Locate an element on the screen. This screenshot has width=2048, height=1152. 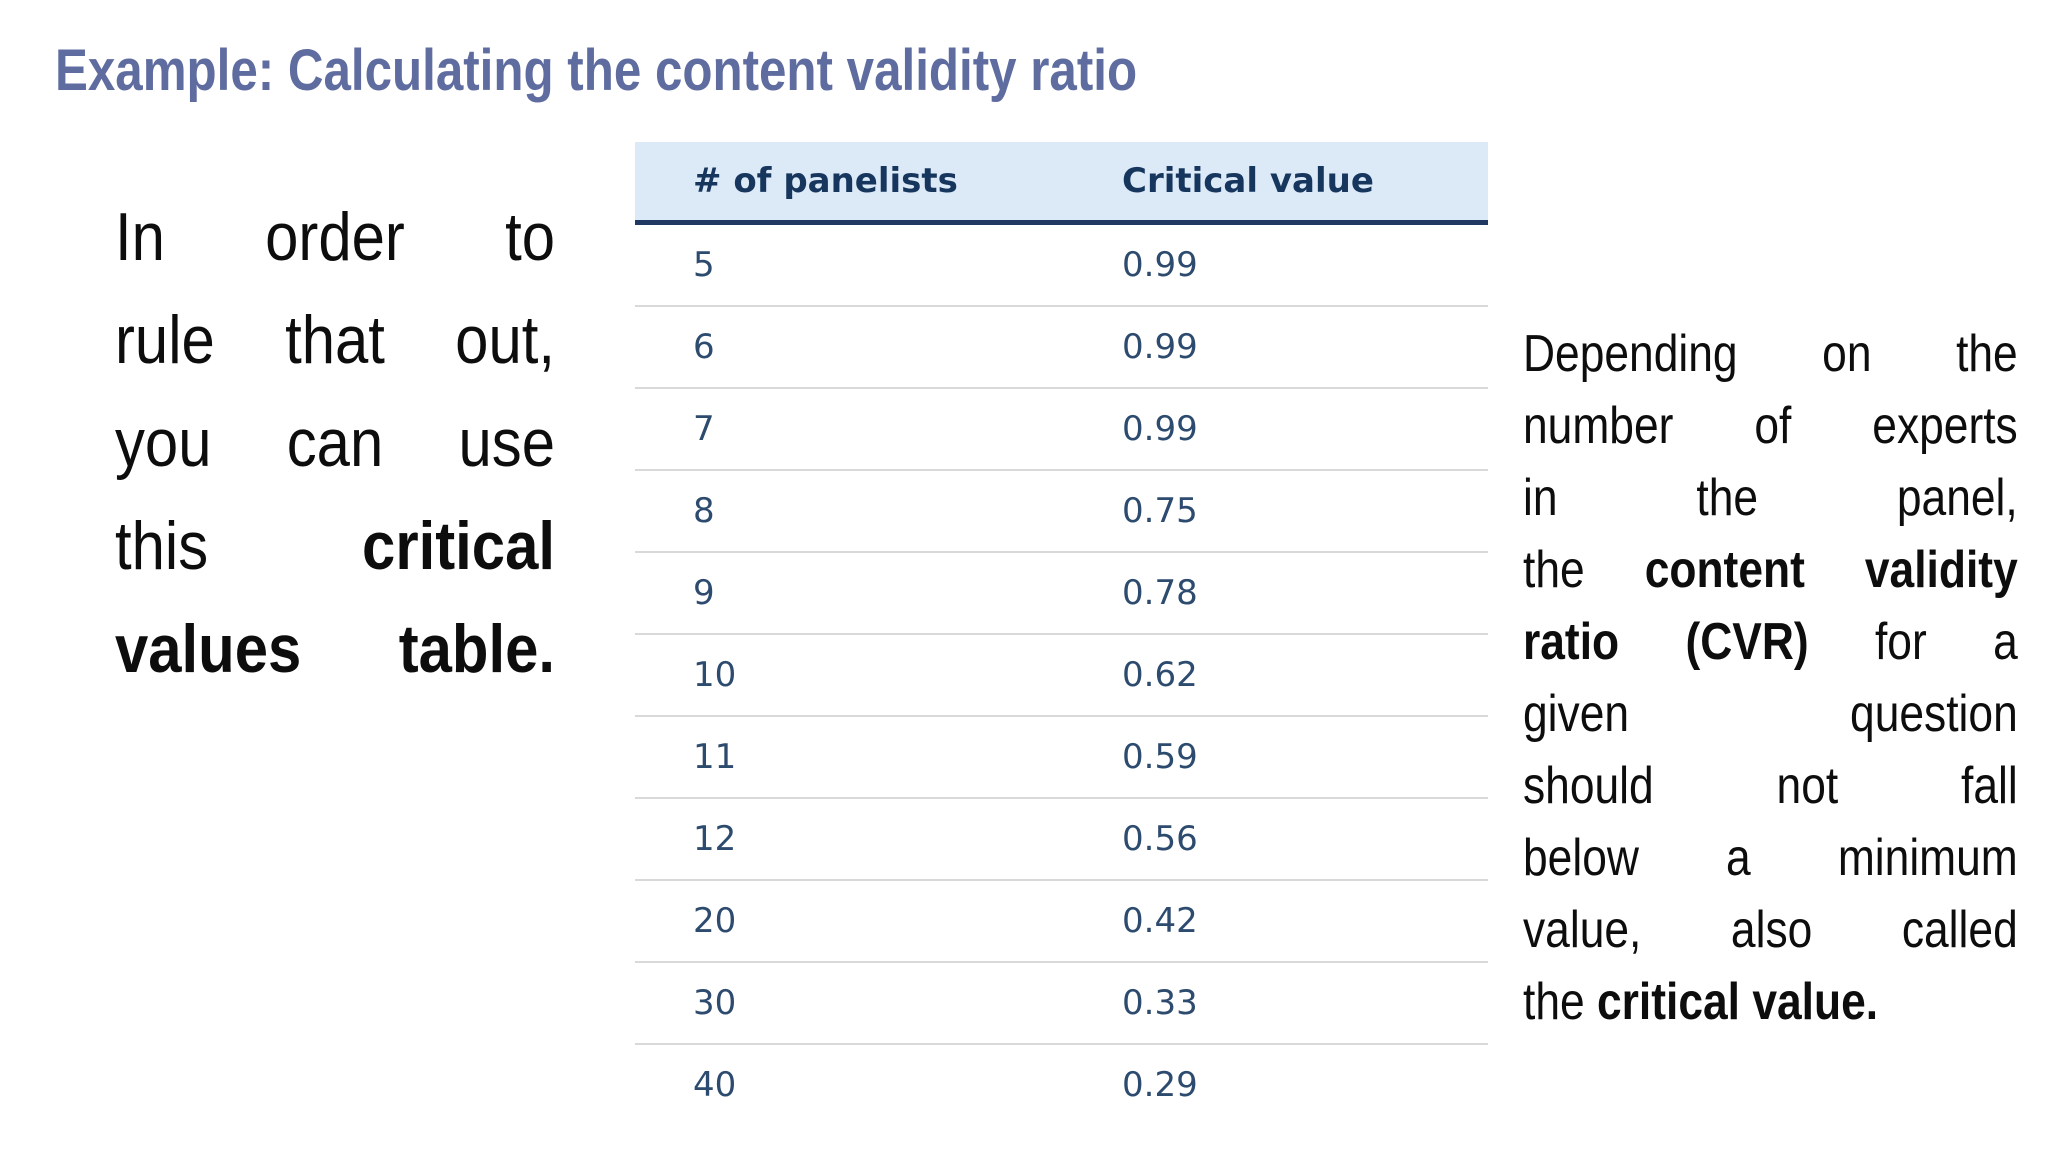
text-segment-bold: ratio (CVR) is located at coordinates (1666, 642).